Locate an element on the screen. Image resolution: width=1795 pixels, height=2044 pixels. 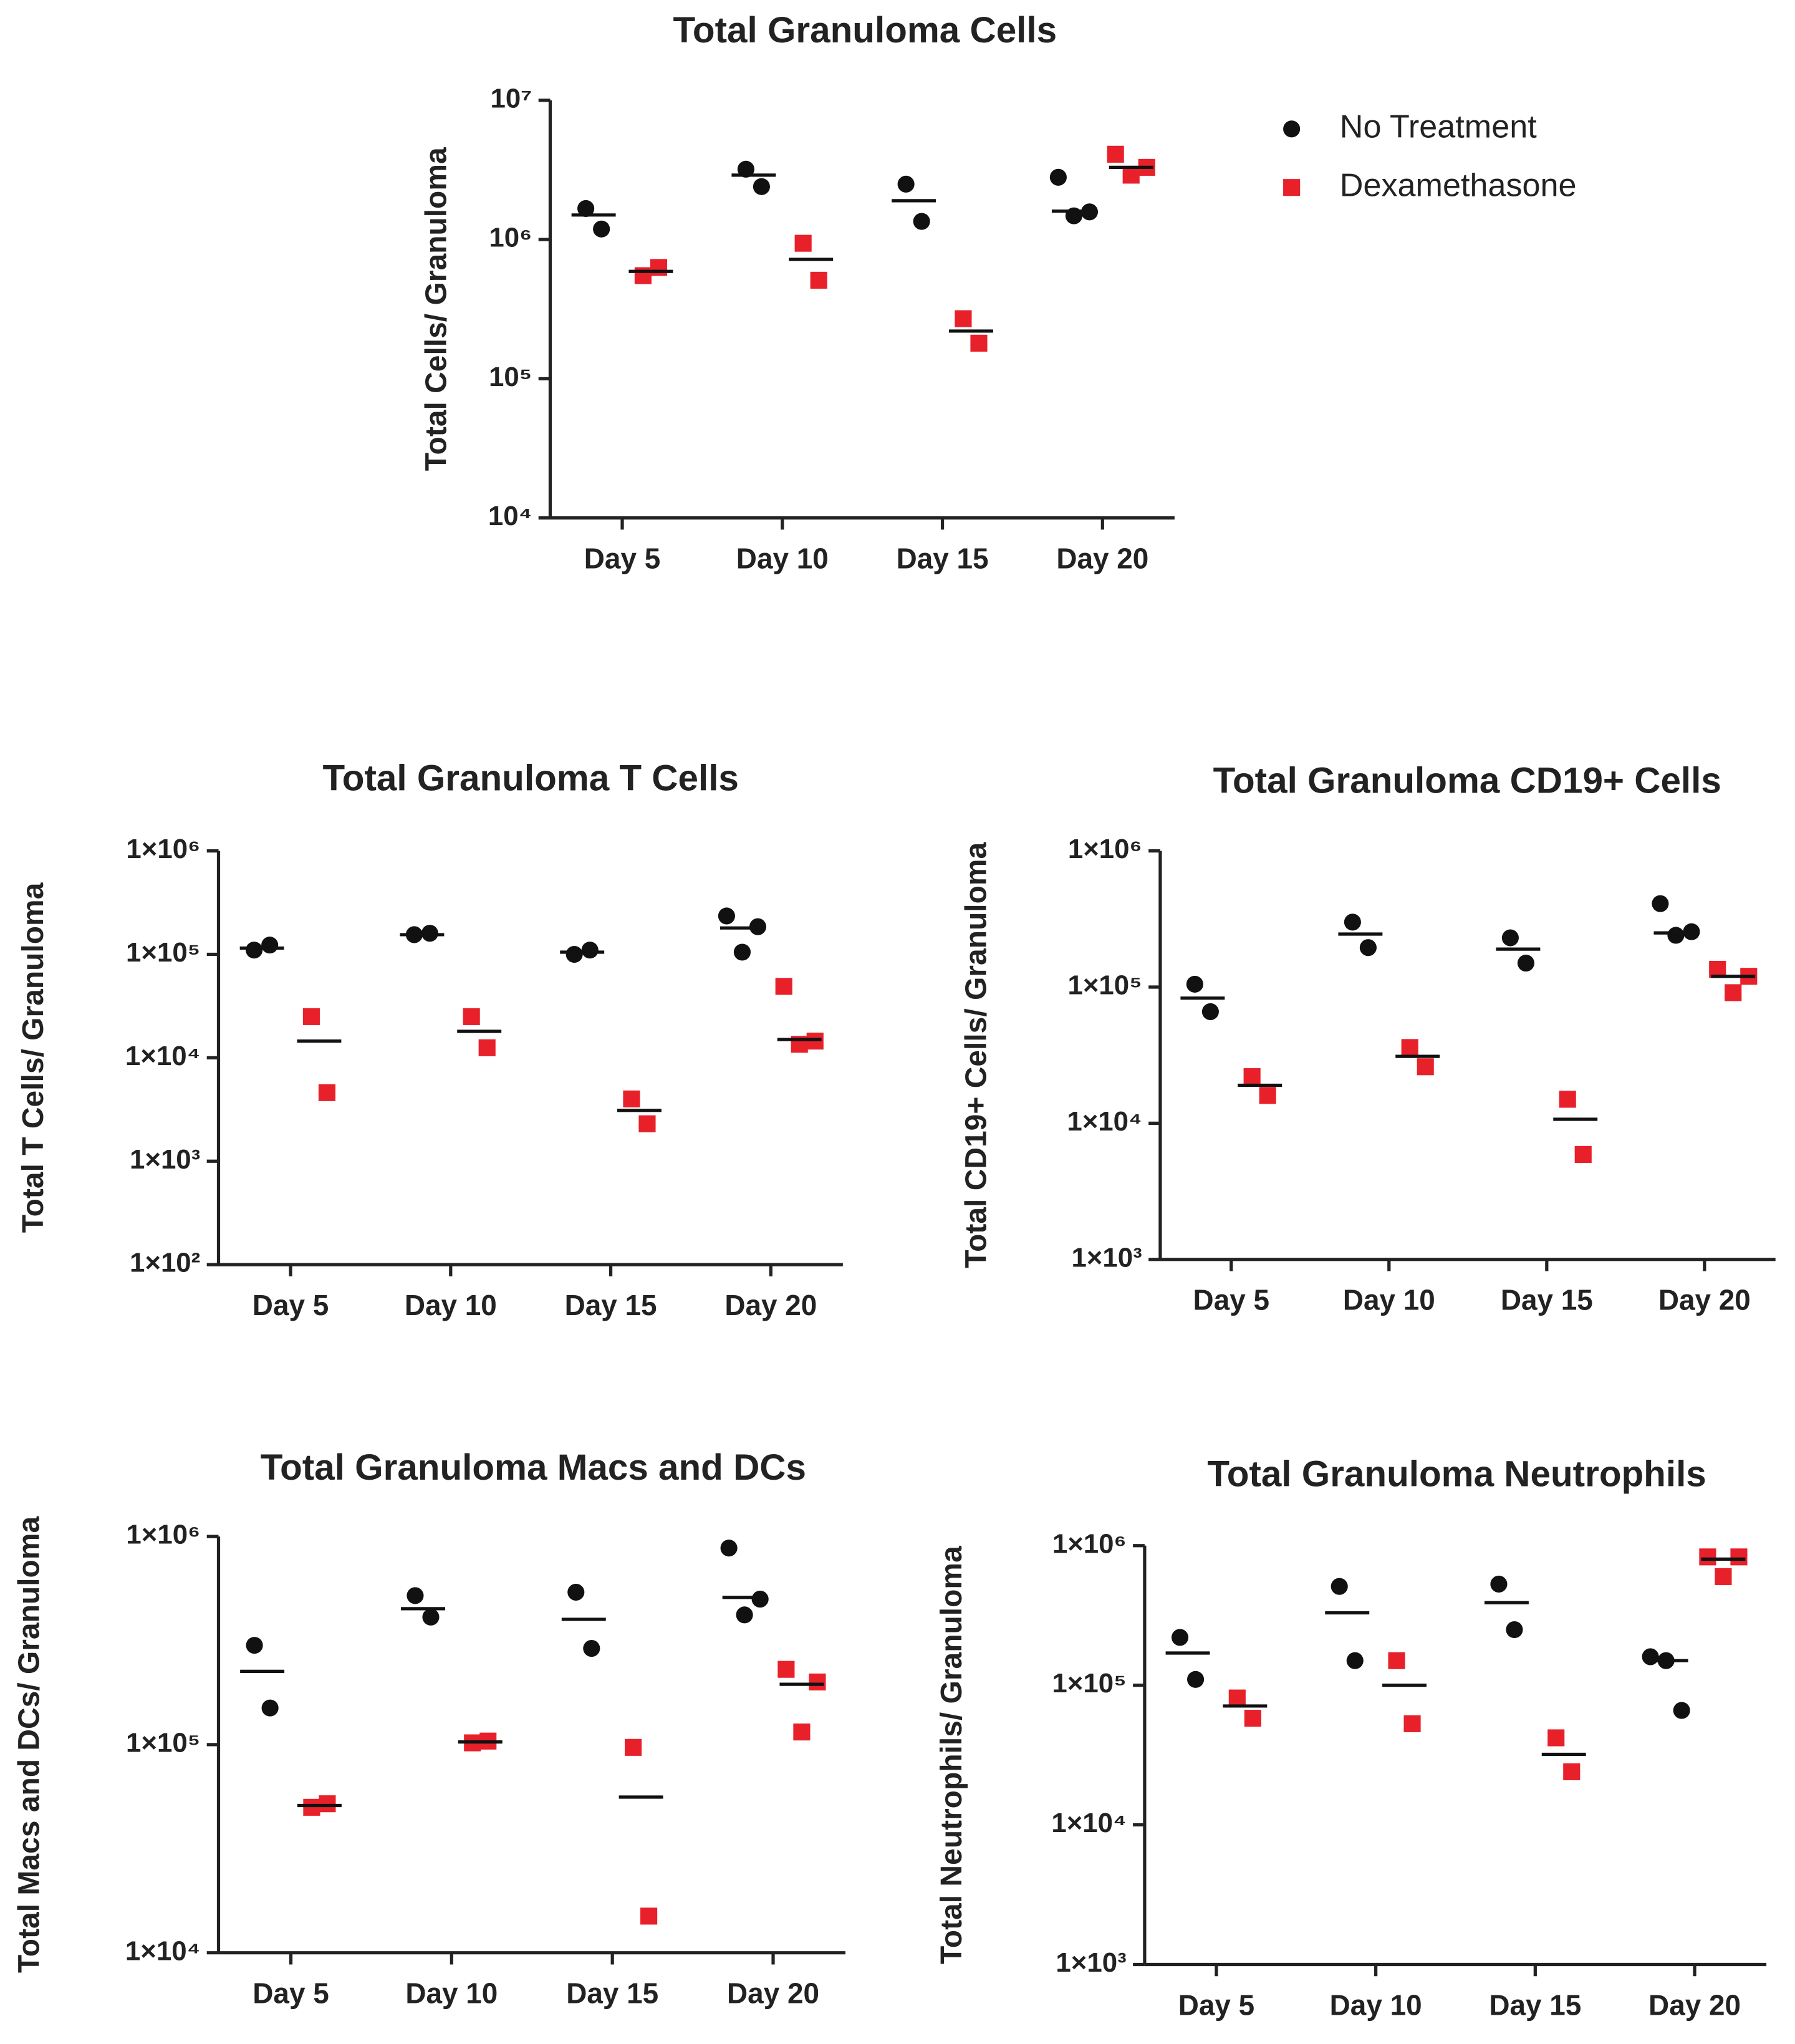
chart-title: Total Granuloma Cells is located at coordinates (865, 30).